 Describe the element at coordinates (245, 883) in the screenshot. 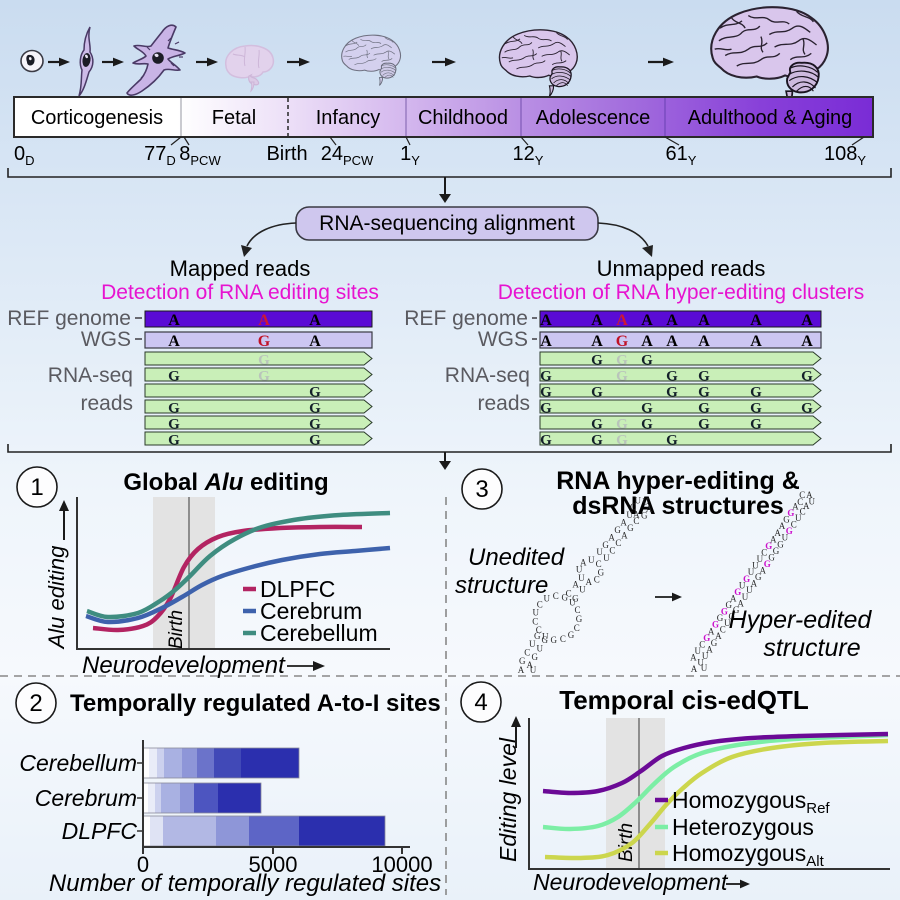

I see `svg-text:Number of temporally regulated: Number of temporally regulated sites` at that location.